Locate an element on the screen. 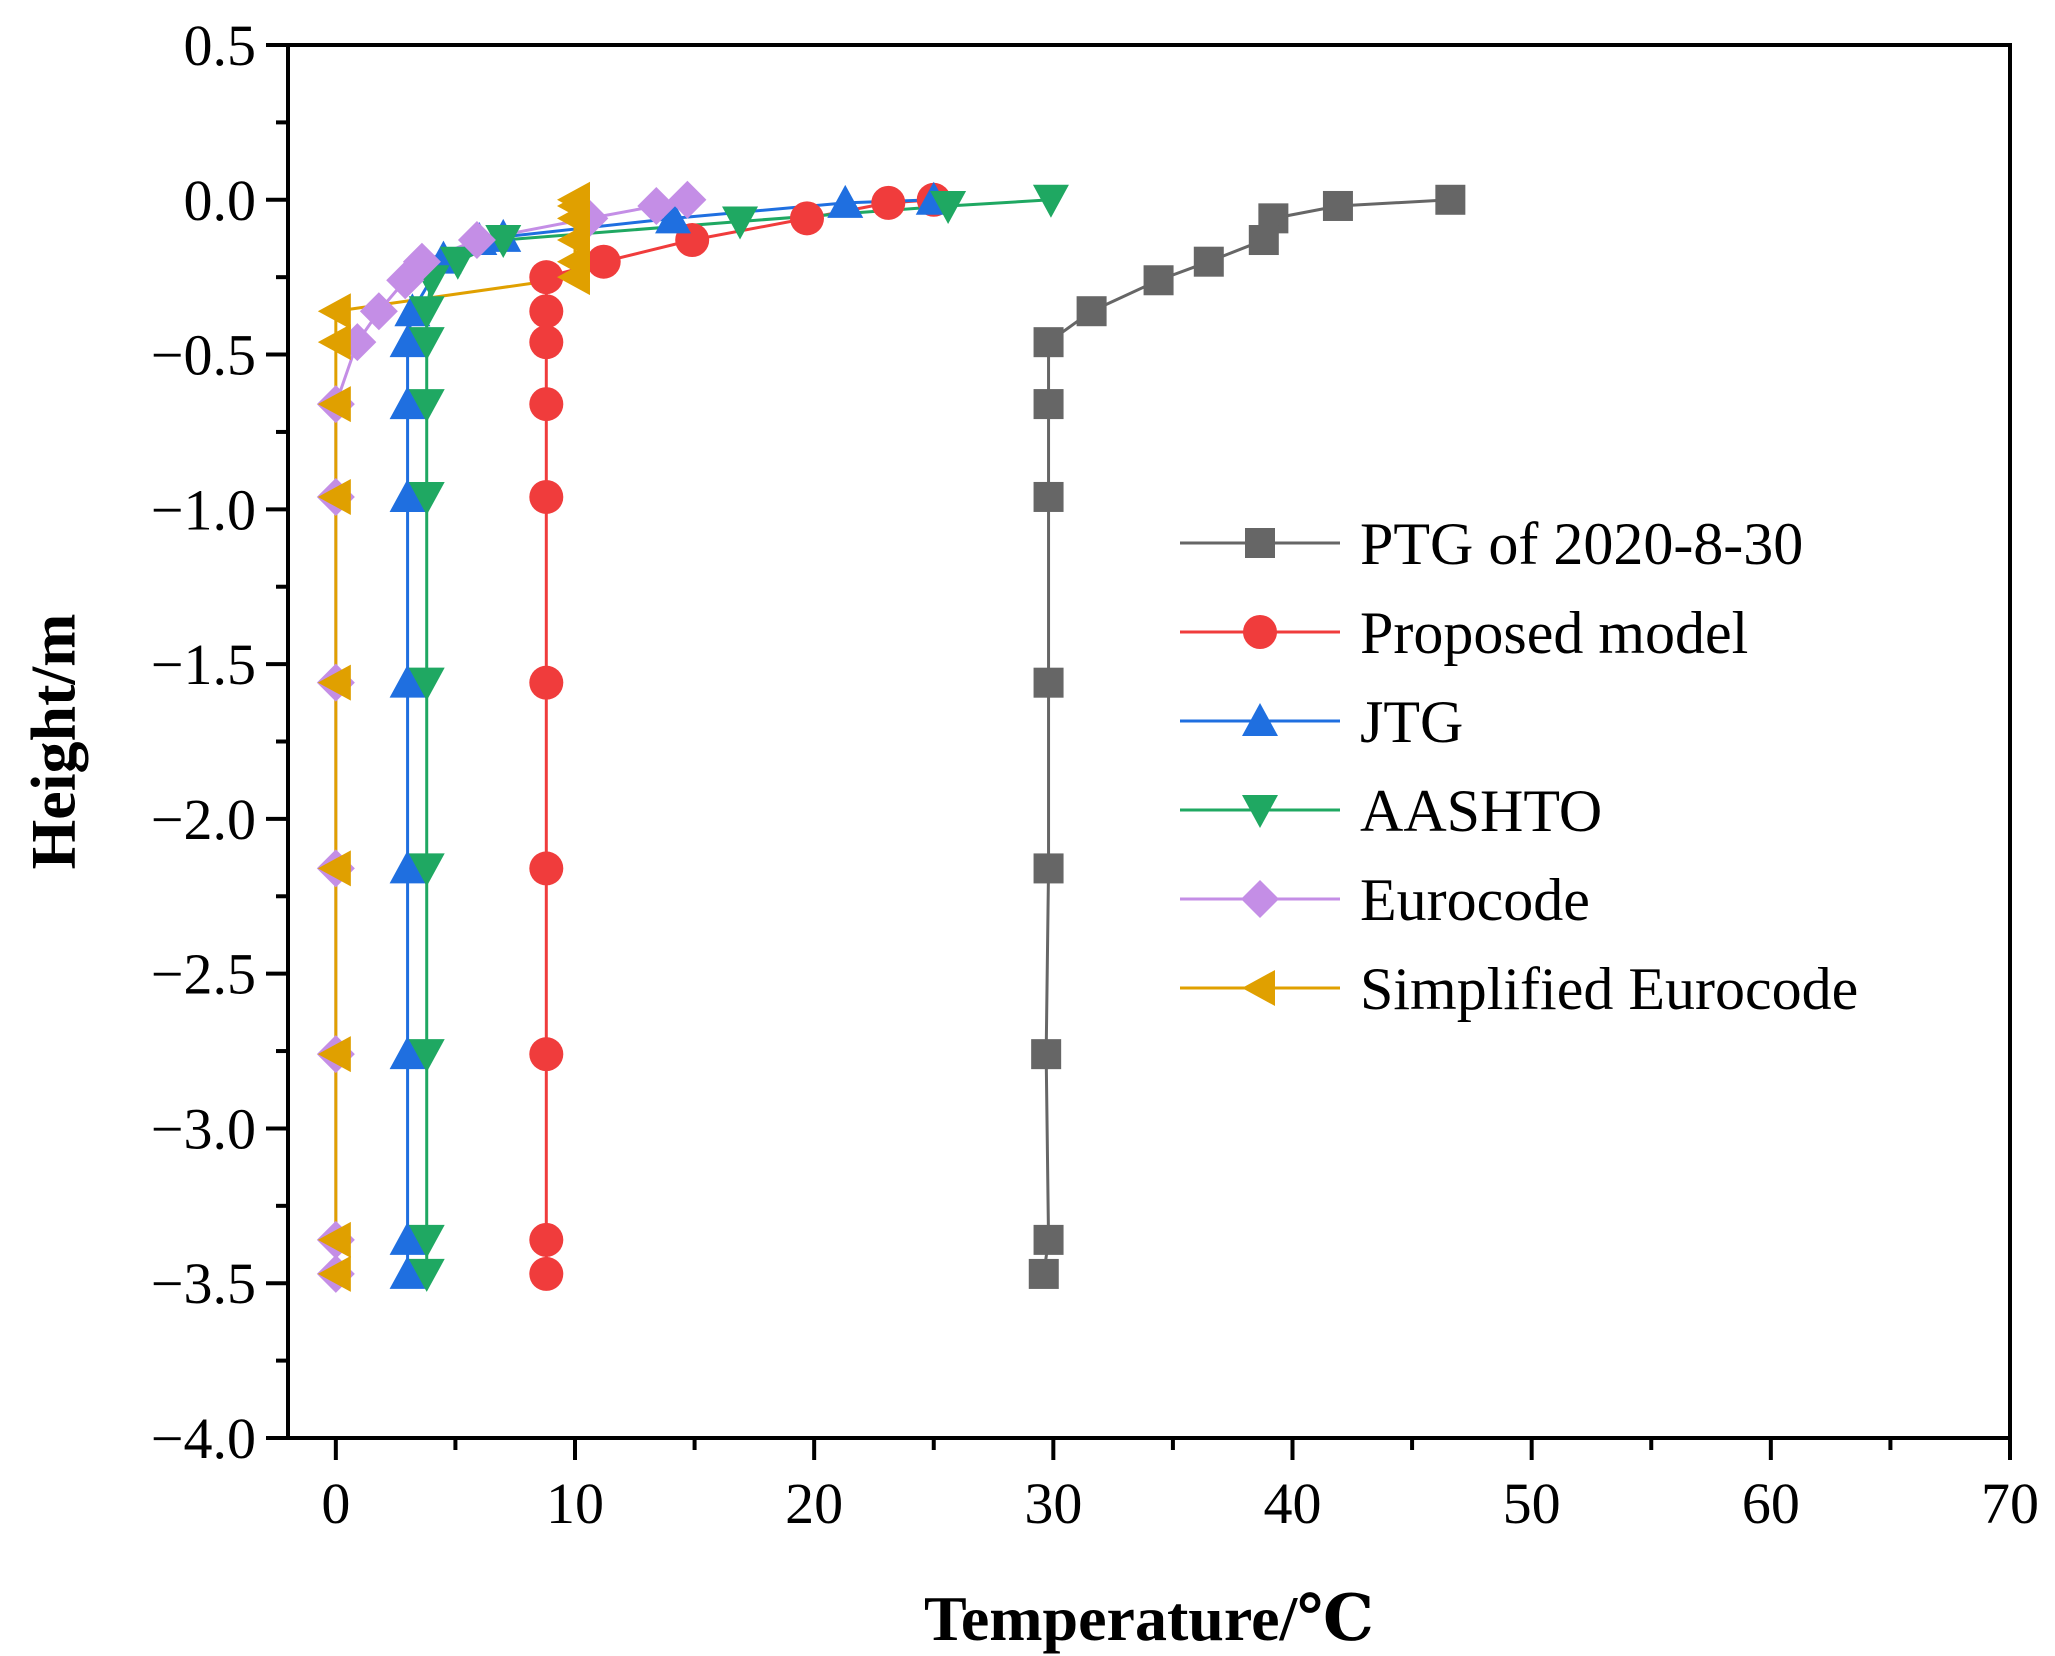 Image resolution: width=2055 pixels, height=1656 pixels. legend-label: Simplified Eurocode is located at coordinates (1609, 989).